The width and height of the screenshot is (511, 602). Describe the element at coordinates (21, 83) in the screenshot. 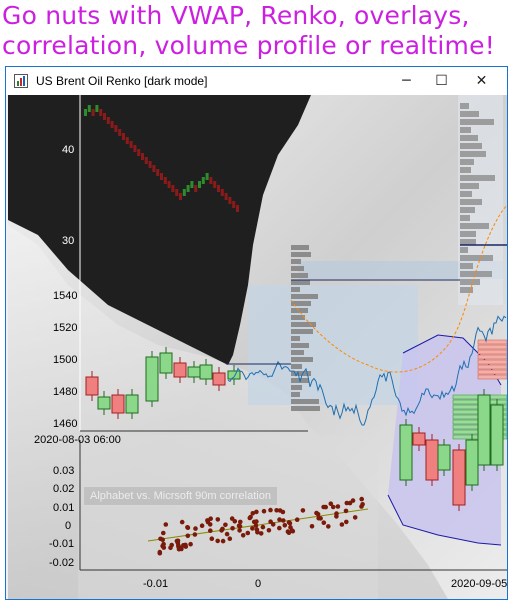

I see `chart-app-icon` at that location.